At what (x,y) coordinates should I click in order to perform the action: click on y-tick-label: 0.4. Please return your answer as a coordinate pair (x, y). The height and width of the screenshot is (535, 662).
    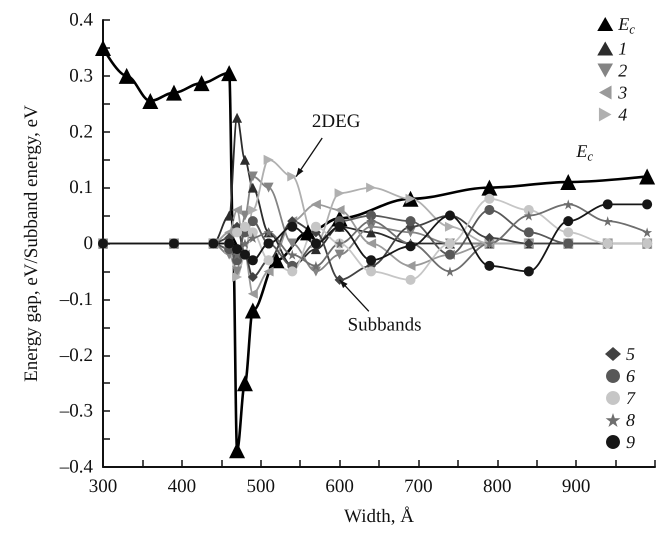
    Looking at the image, I should click on (81, 20).